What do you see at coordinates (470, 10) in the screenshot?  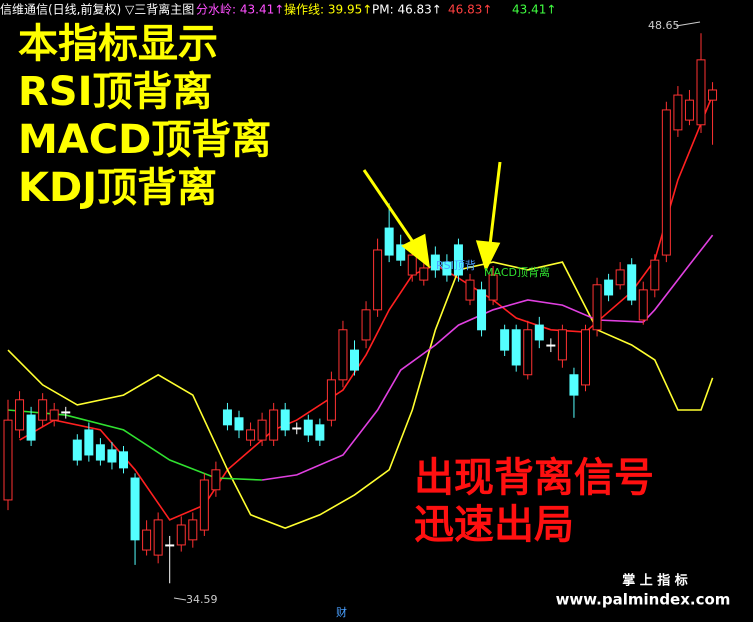 I see `header-item: 46.83↑` at bounding box center [470, 10].